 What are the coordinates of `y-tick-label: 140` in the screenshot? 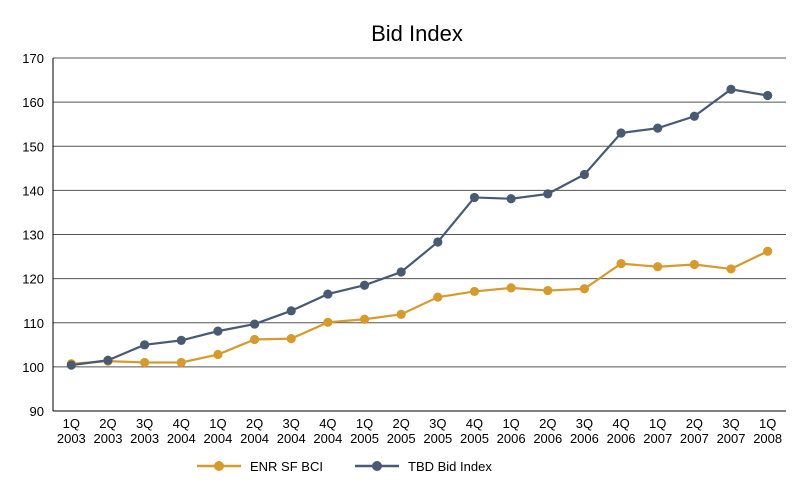 It's located at (33, 190).